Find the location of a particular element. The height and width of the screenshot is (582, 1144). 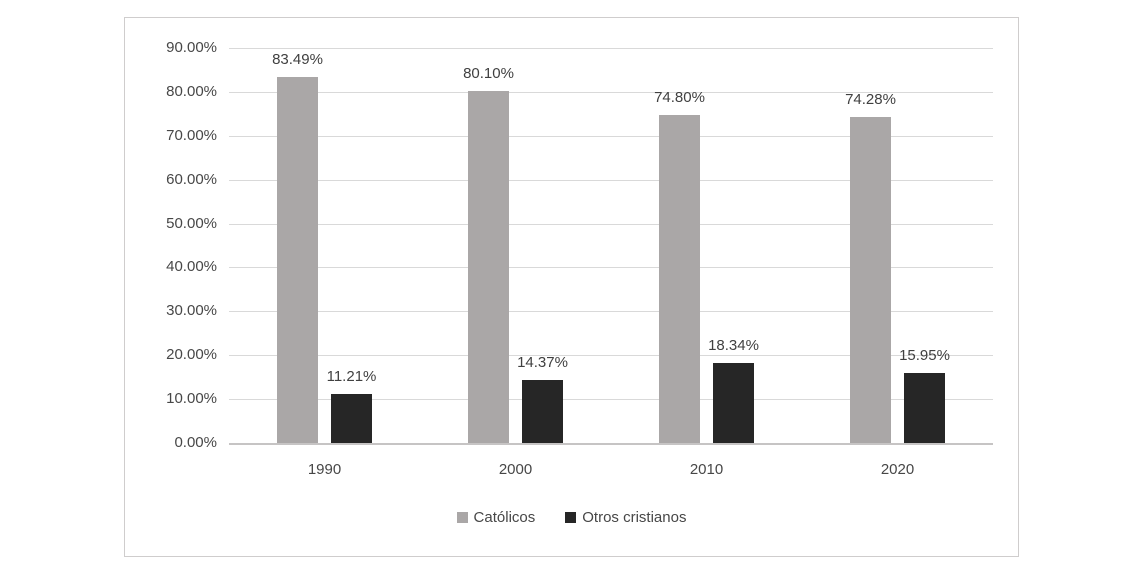

x-tick-label: 2020 is located at coordinates (897, 469).